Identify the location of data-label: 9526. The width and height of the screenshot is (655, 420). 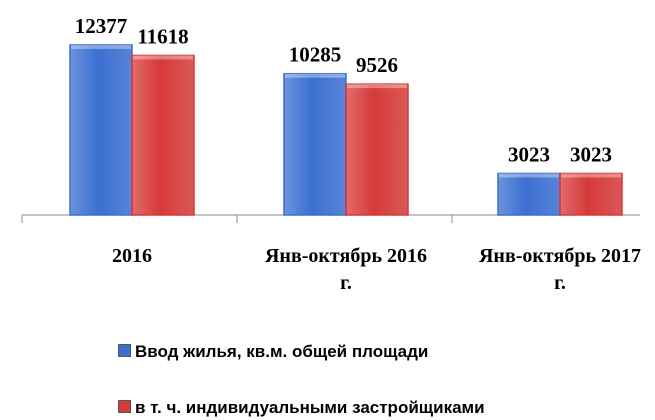
(377, 65).